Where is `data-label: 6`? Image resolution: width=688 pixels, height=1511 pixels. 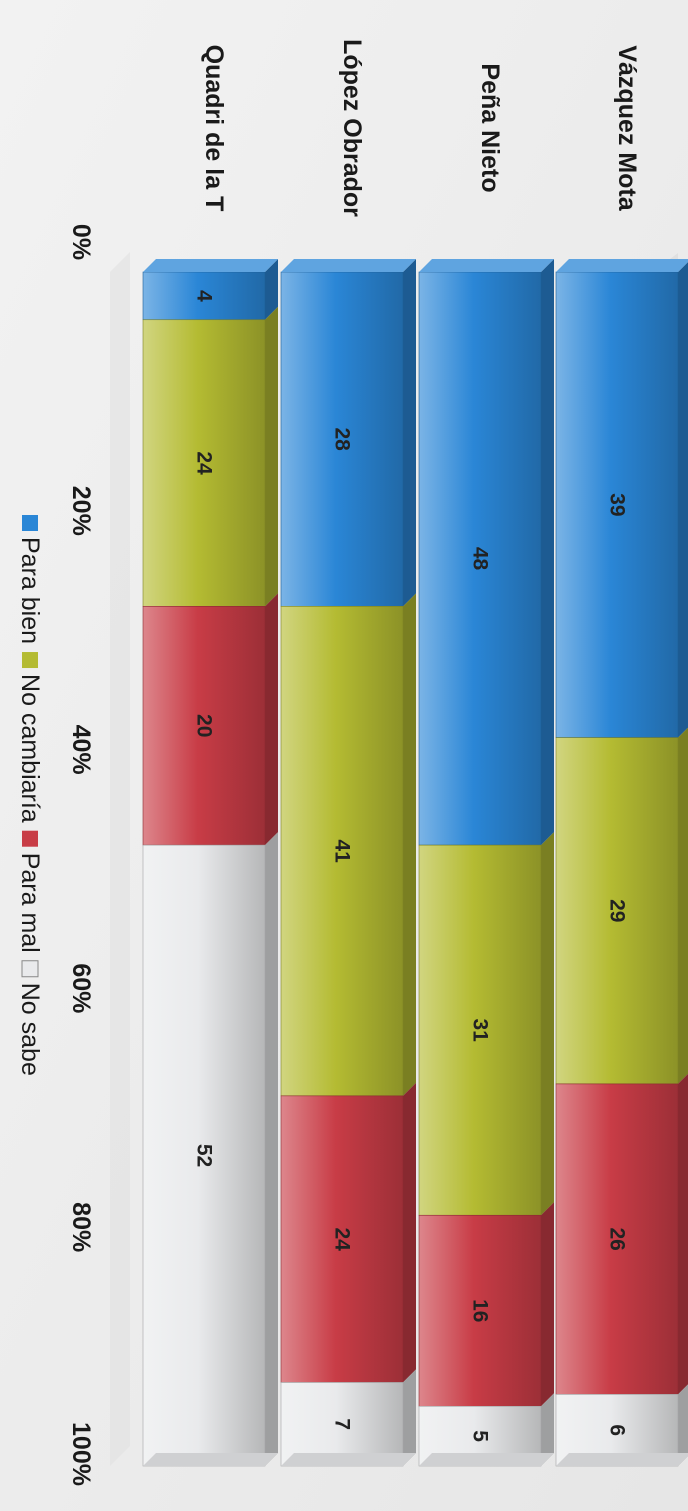 data-label: 6 is located at coordinates (617, 1430).